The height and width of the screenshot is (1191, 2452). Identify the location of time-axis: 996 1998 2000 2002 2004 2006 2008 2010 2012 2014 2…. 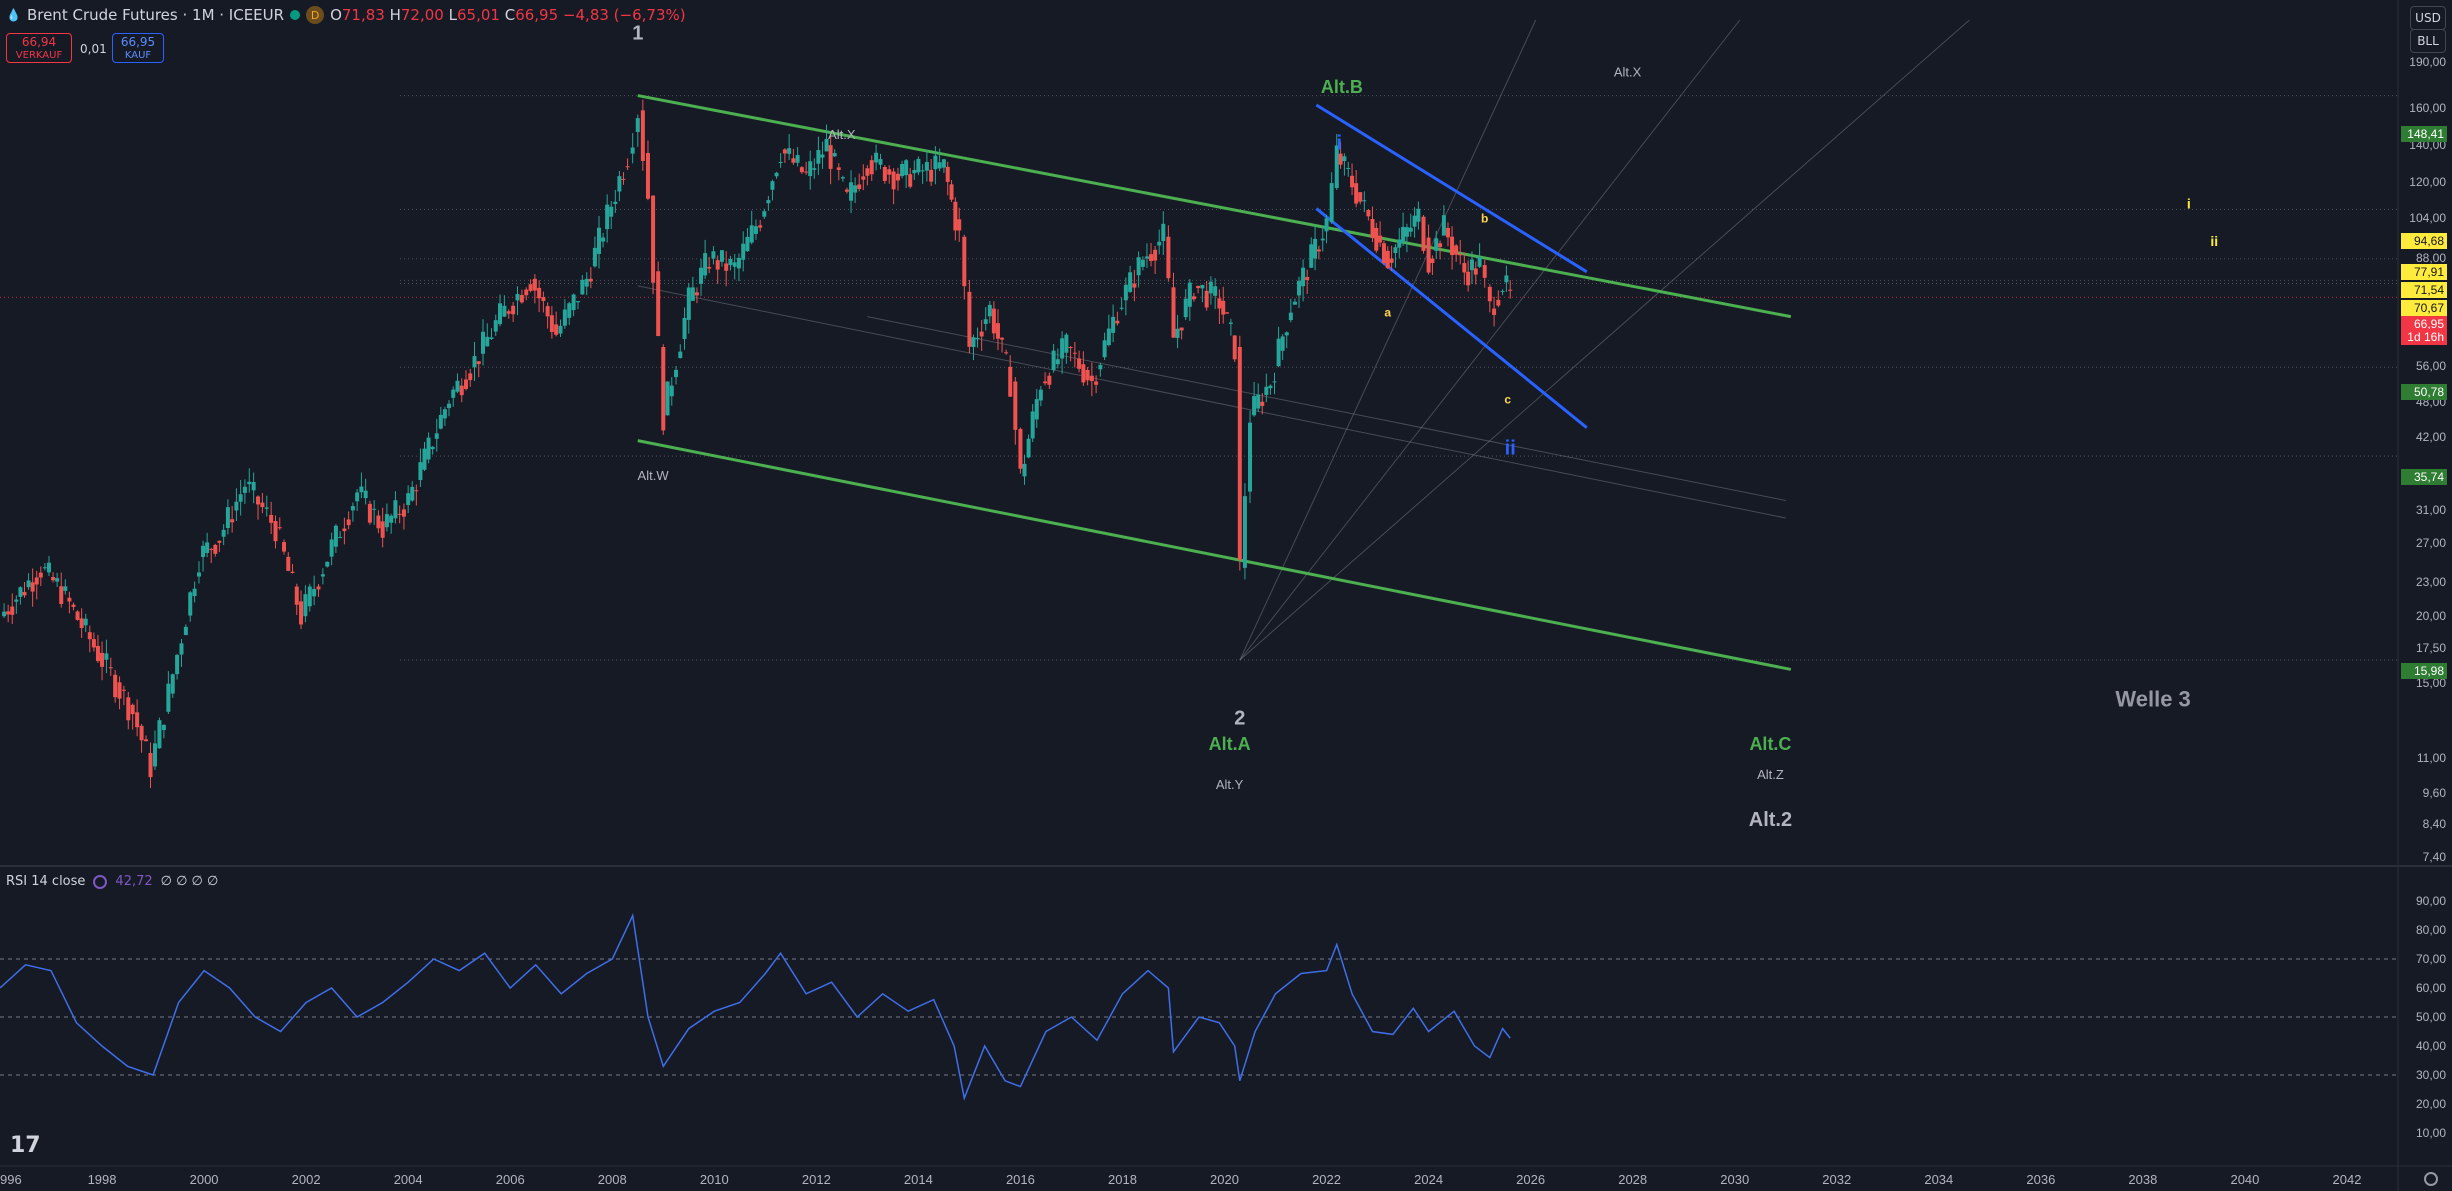
(1180, 1179).